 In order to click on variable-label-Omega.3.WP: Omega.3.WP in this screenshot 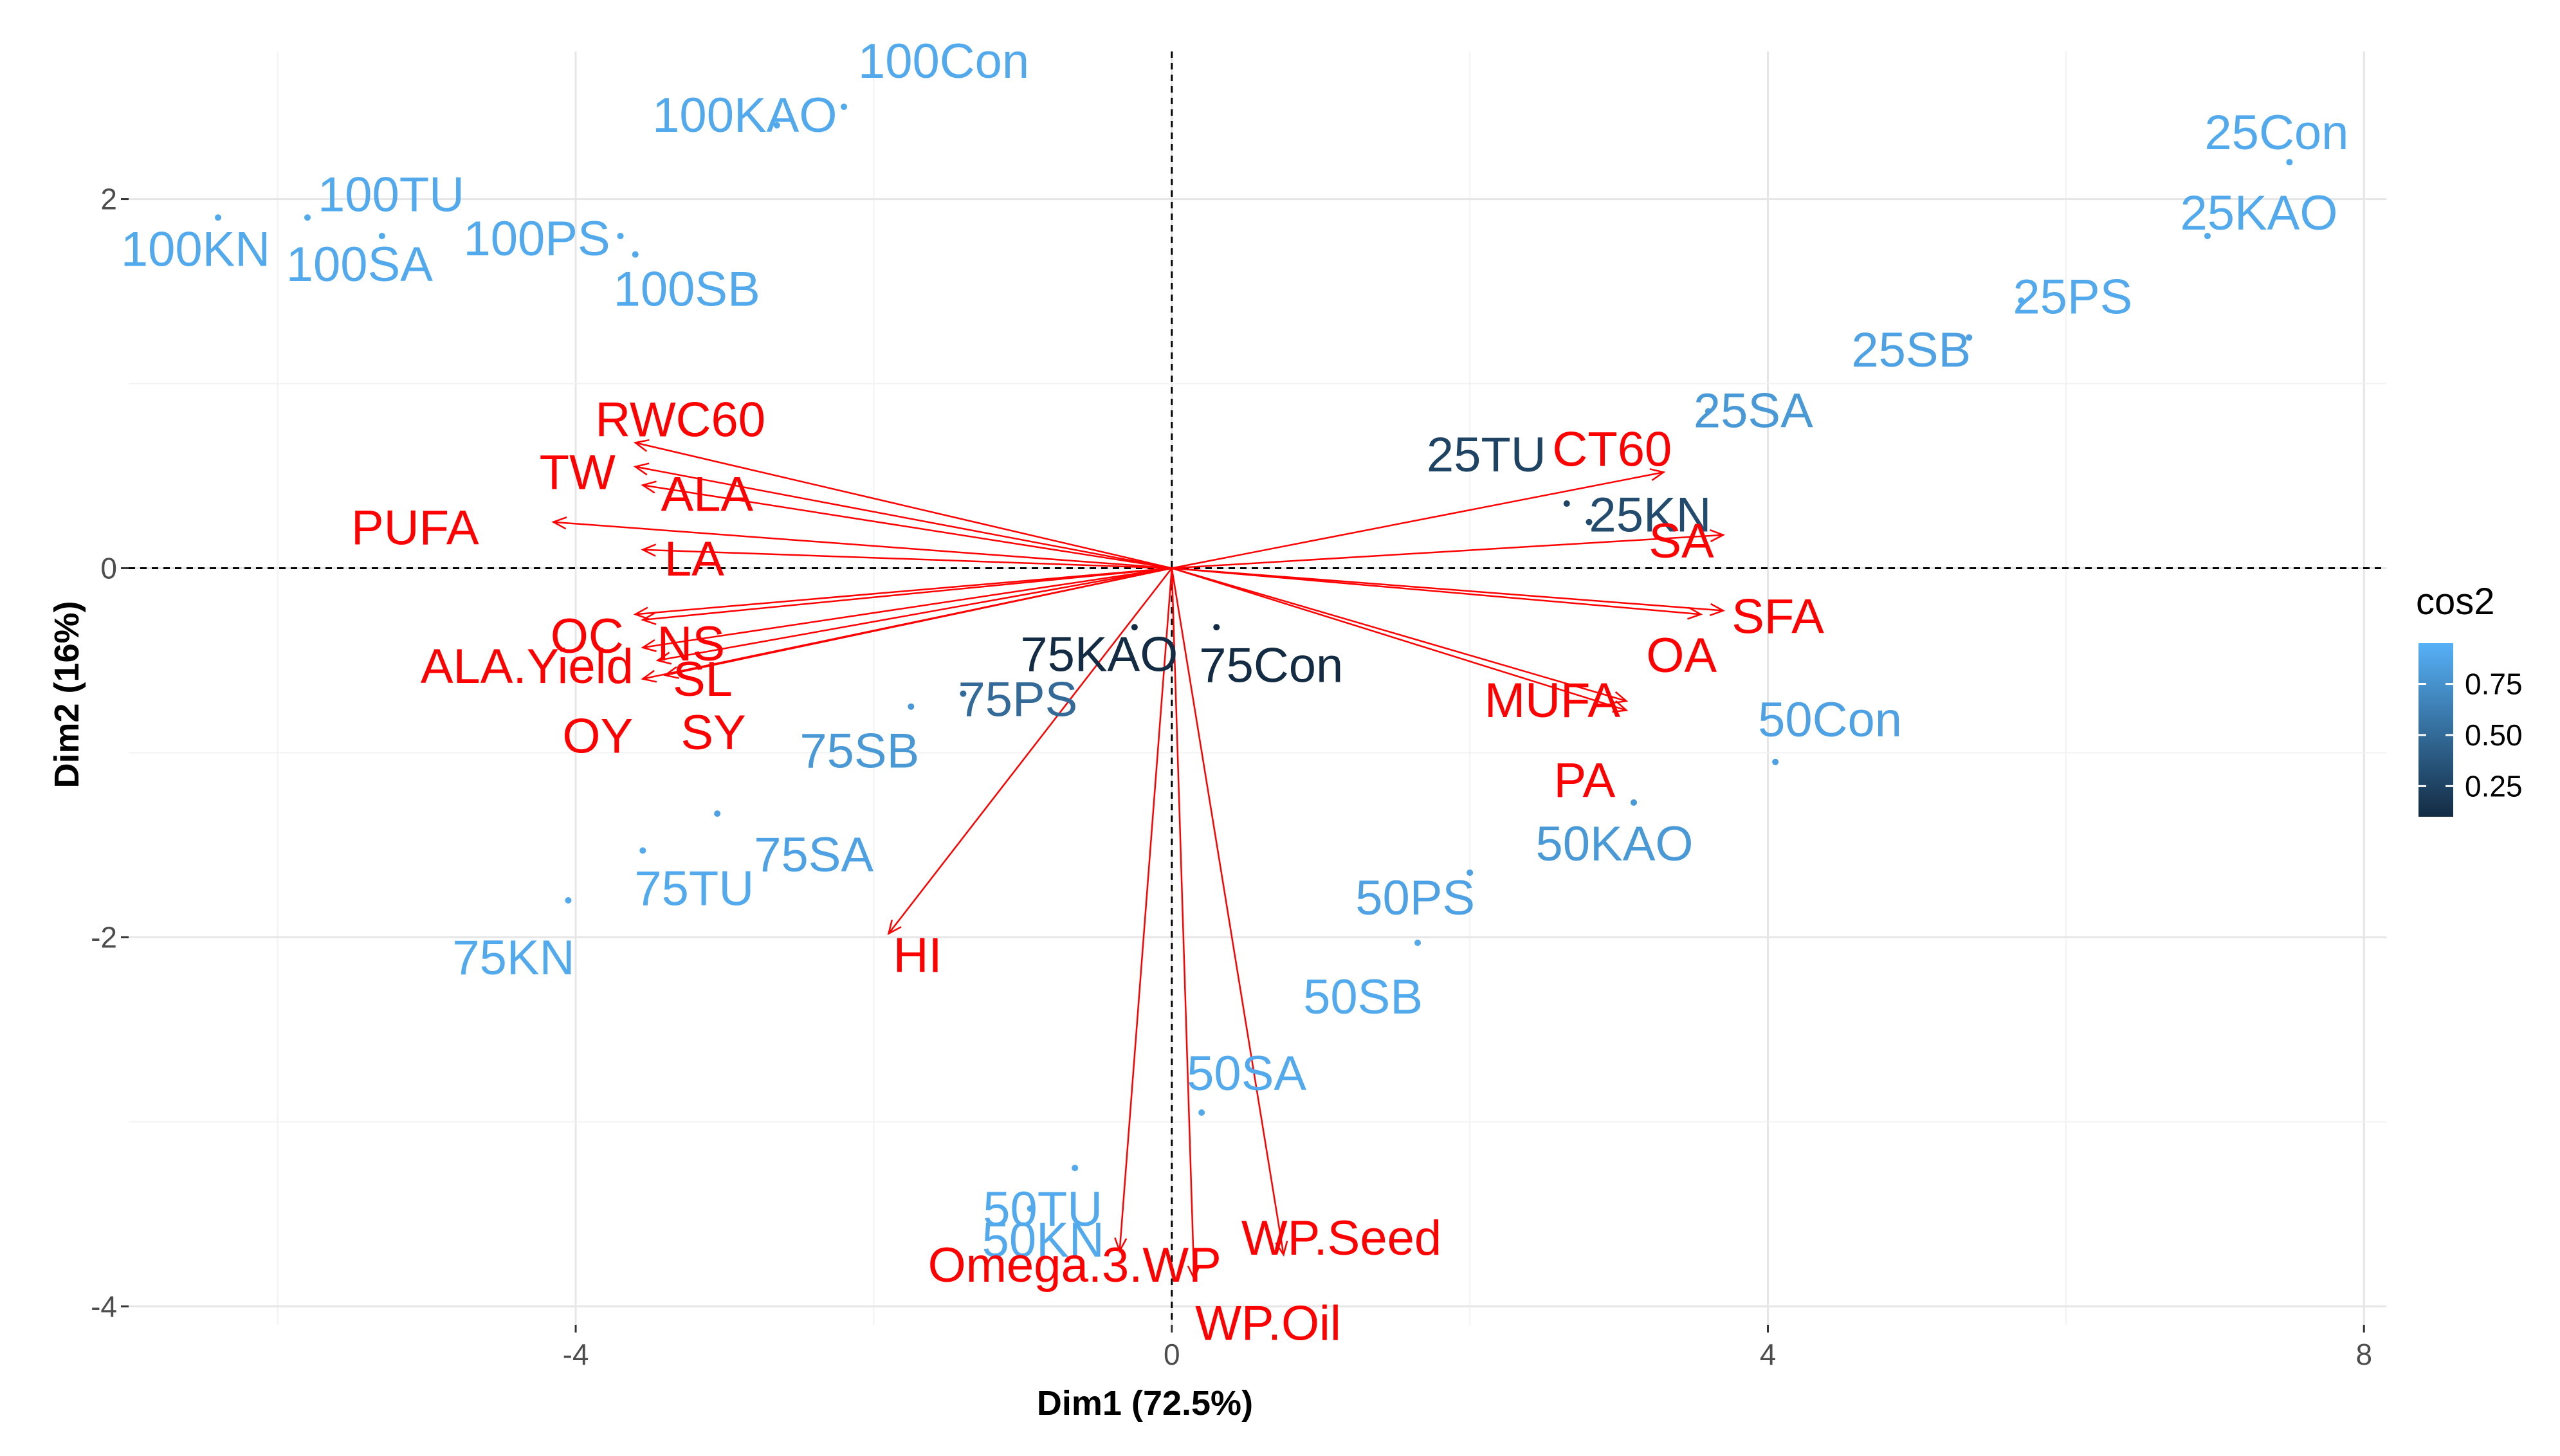, I will do `click(1074, 1265)`.